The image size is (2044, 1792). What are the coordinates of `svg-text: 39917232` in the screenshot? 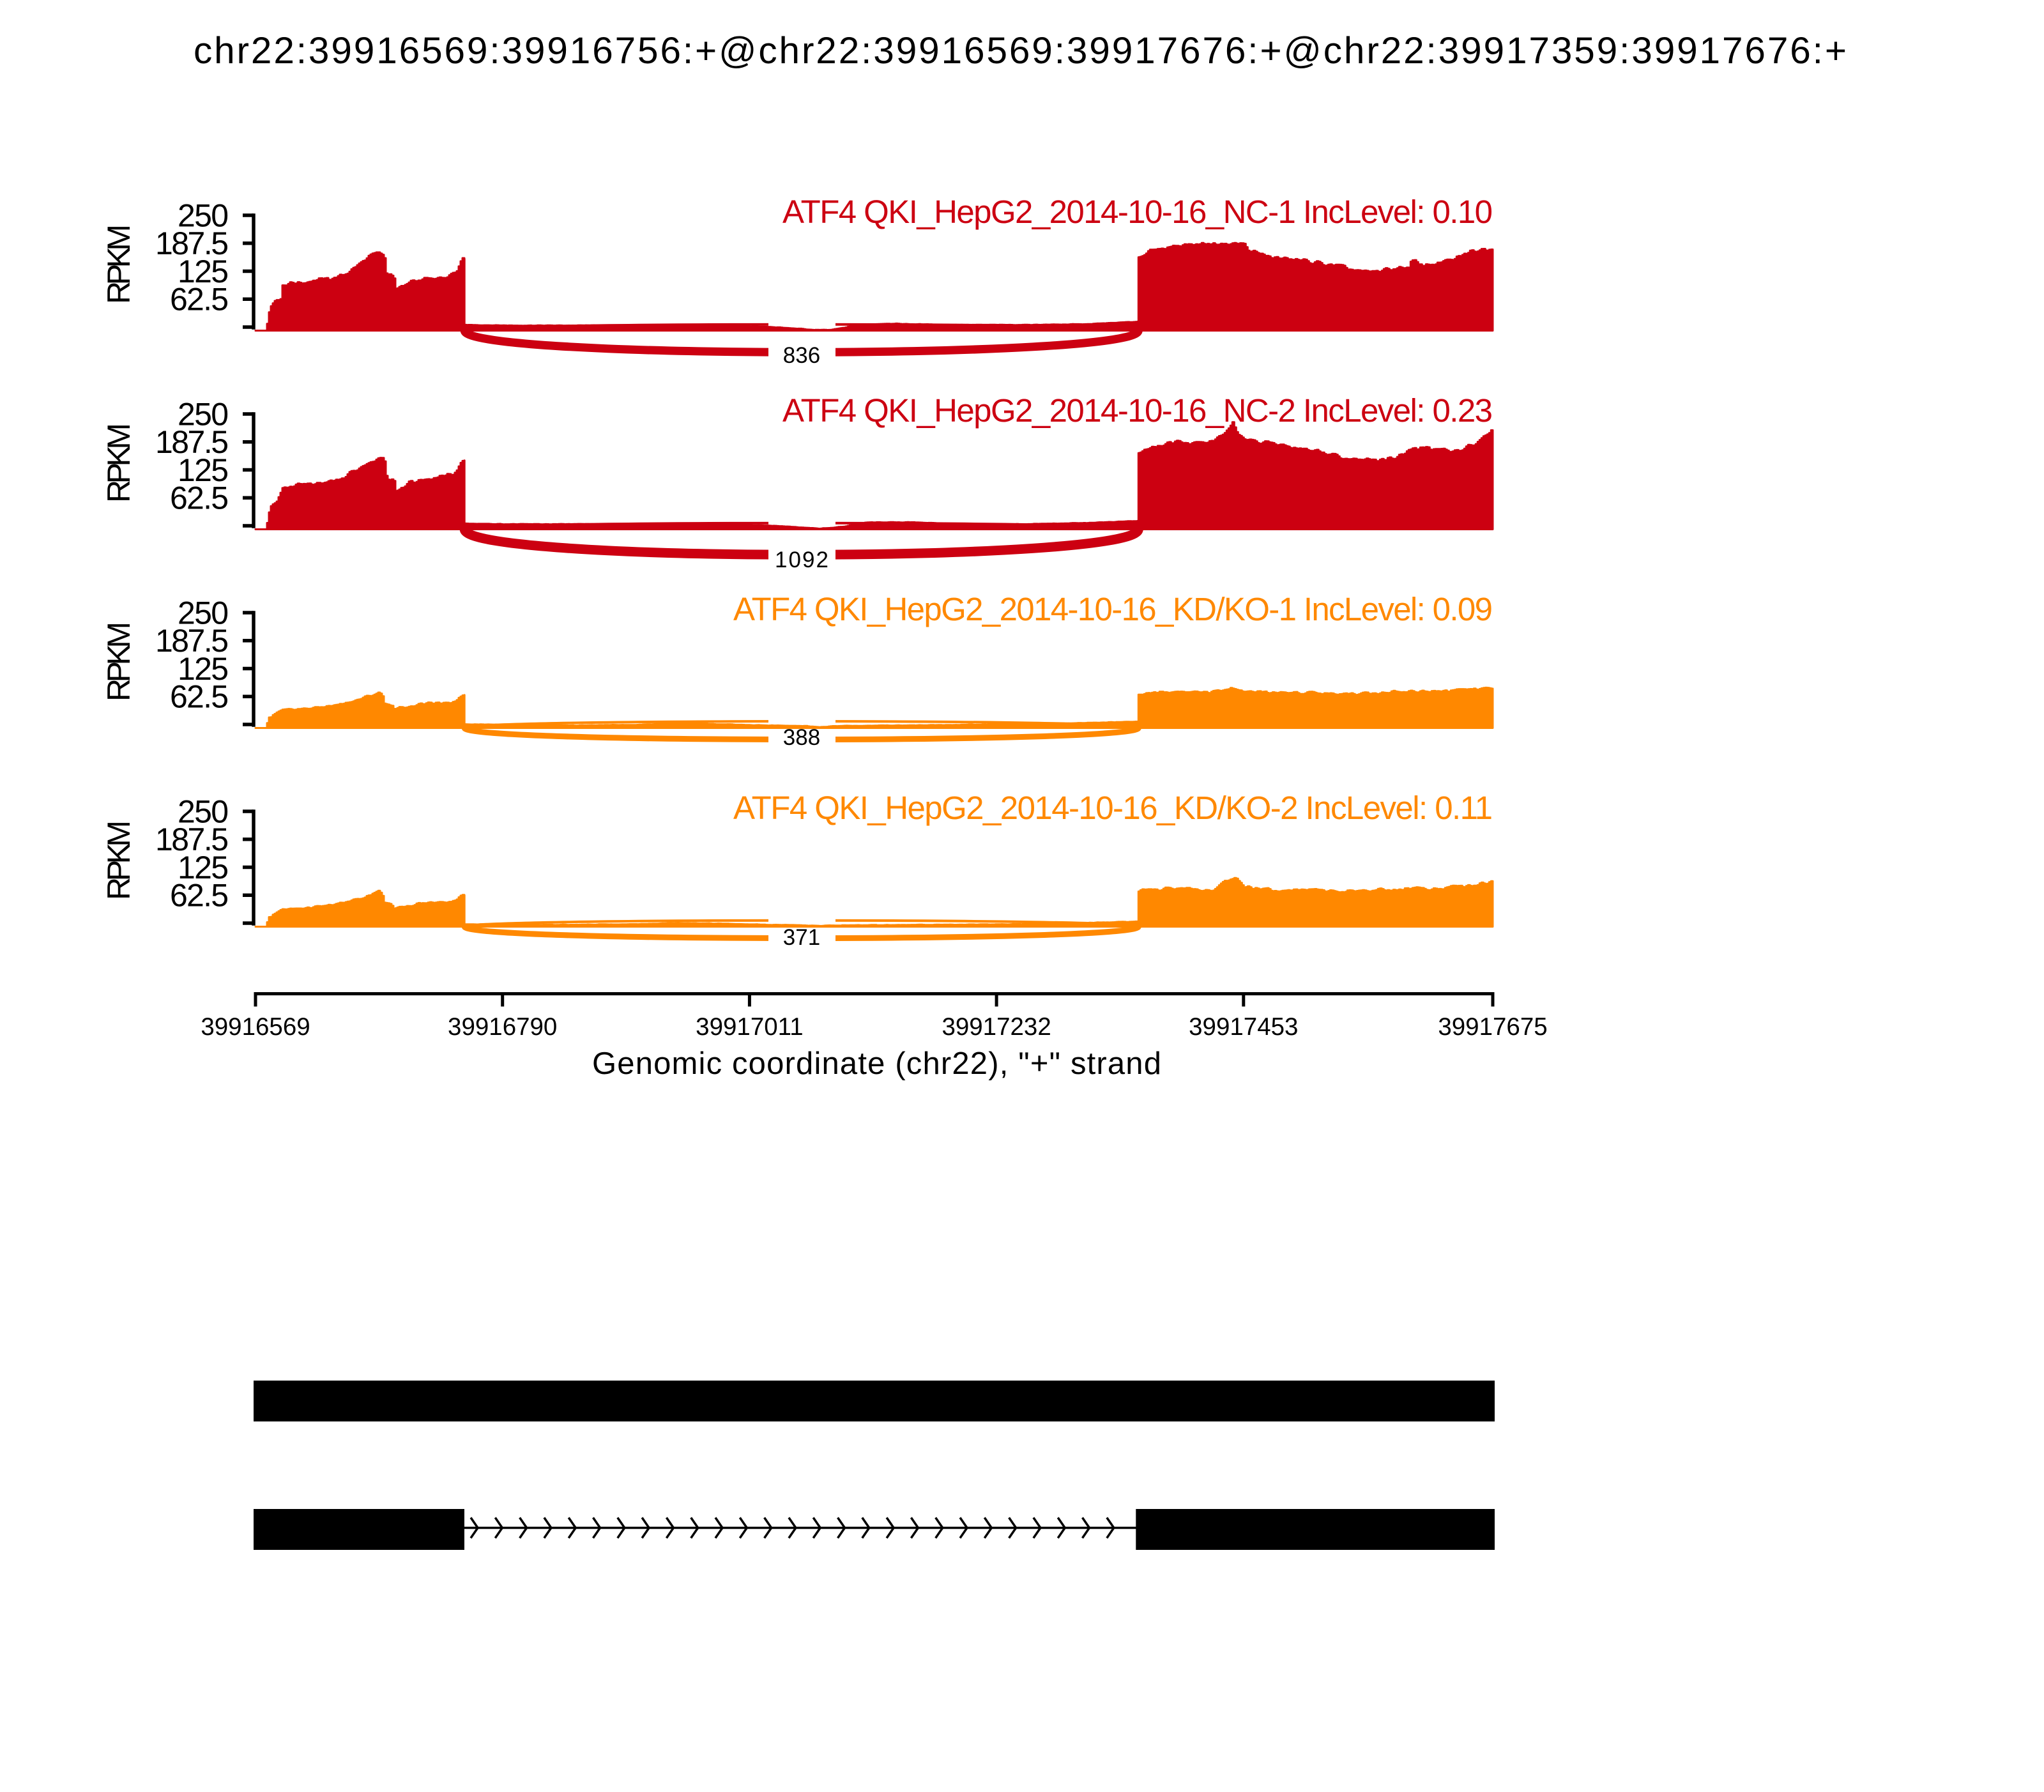 It's located at (997, 1027).